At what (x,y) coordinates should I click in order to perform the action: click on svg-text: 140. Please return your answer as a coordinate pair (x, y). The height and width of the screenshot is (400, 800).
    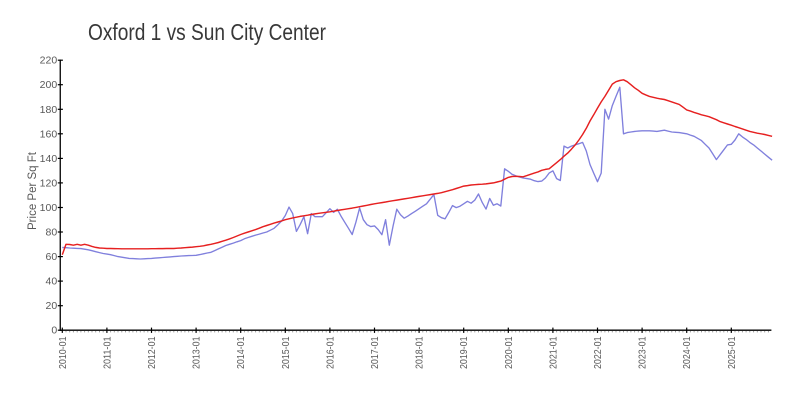
    Looking at the image, I should click on (49, 159).